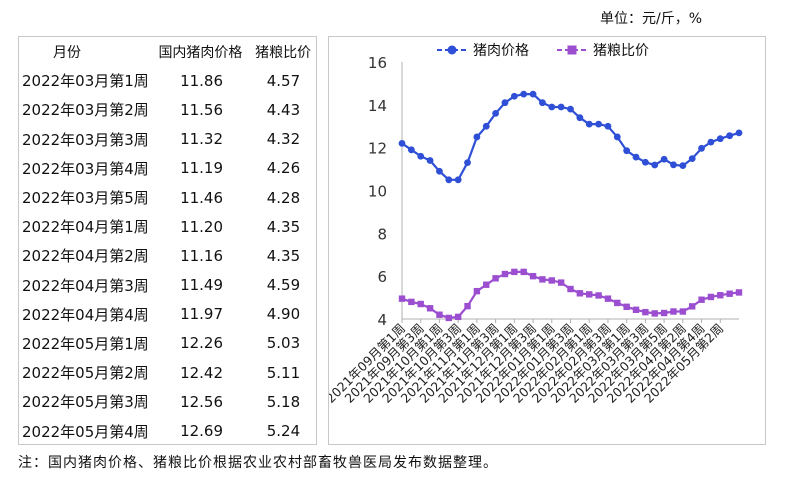 This screenshot has width=800, height=479. What do you see at coordinates (167, 139) in the screenshot?
I see `table-row: 2022年03月第3周 11.32 4.32` at bounding box center [167, 139].